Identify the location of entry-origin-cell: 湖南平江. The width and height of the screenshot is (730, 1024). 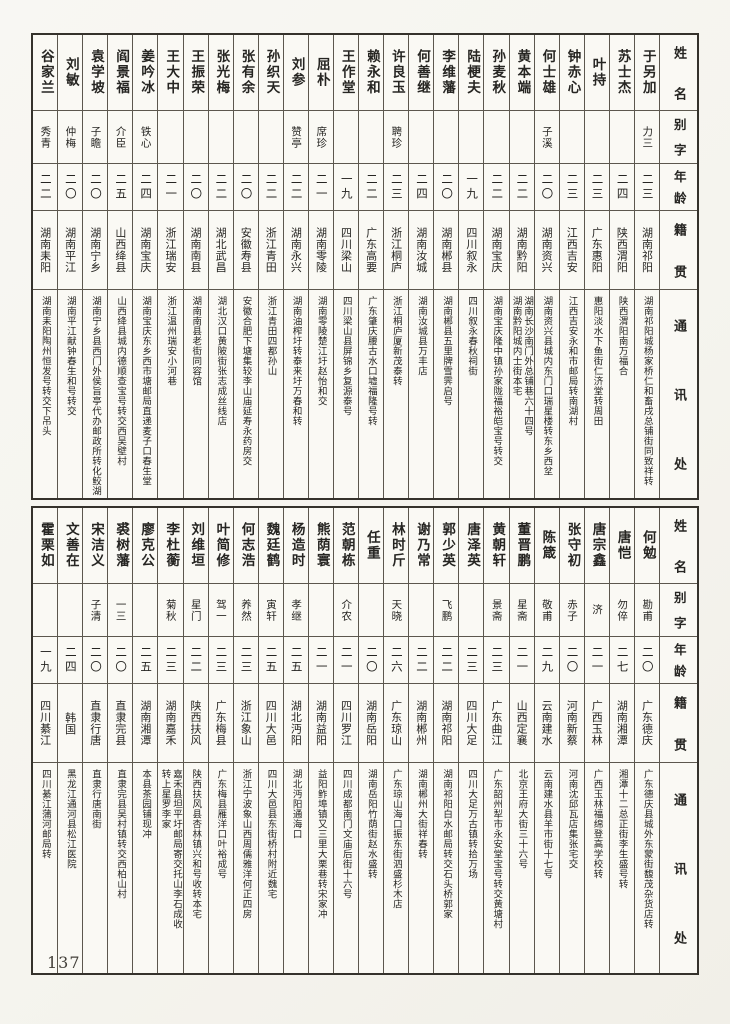
(70, 250).